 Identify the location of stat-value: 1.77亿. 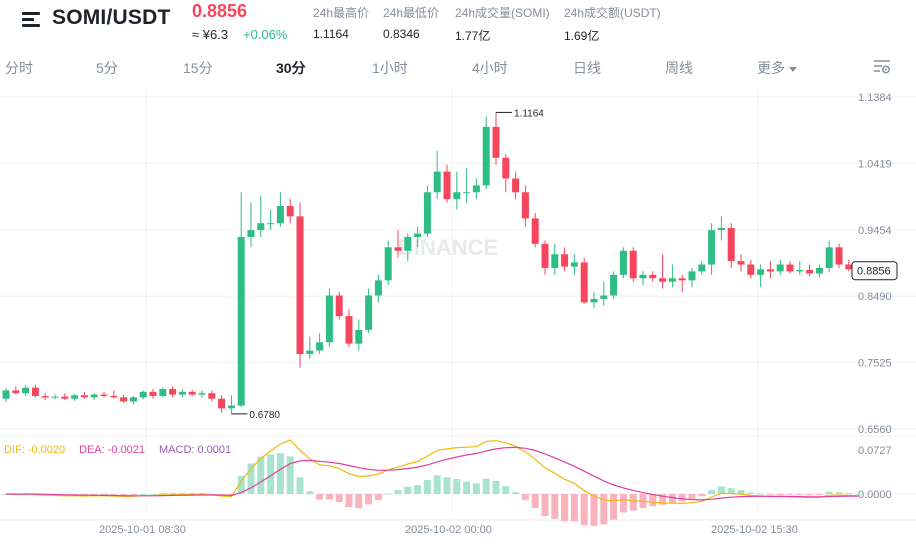
(473, 36).